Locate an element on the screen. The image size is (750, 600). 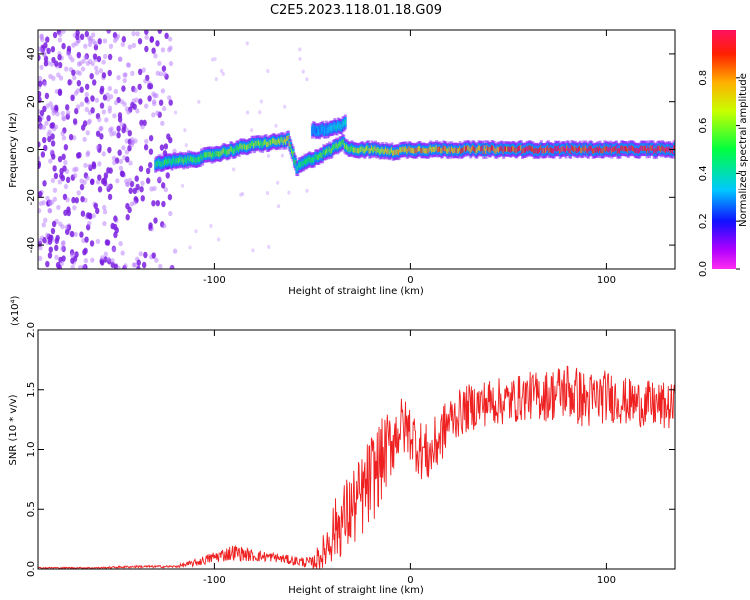
colorbar-tick-label: 0.4 is located at coordinates (703, 173).